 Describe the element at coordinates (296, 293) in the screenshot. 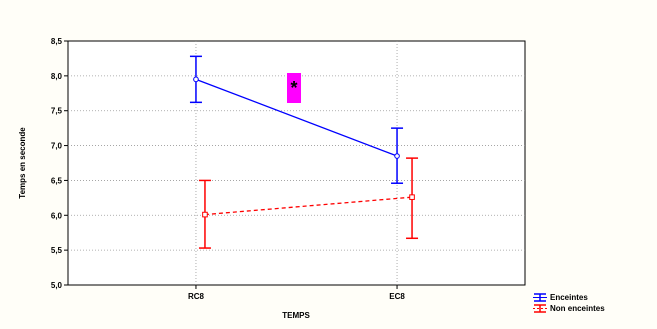

I see `x-axis-ticks: RC8 EC8` at that location.